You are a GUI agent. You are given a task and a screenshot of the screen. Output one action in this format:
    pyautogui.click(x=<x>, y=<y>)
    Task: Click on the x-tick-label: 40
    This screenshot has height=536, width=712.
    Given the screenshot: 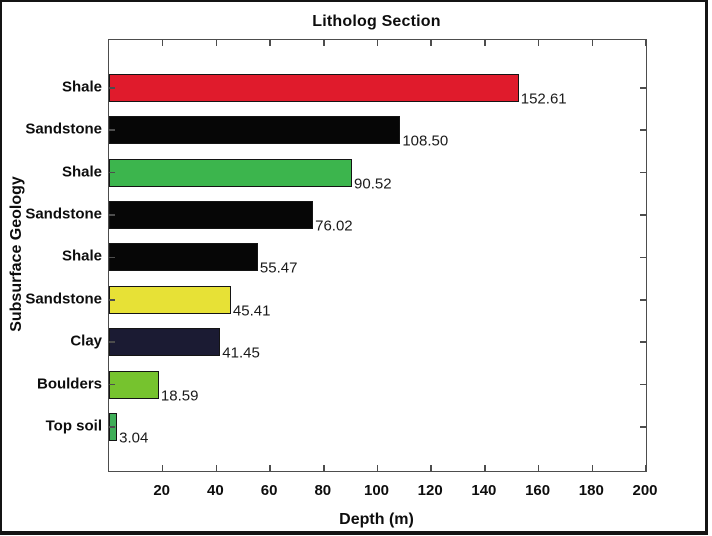 What is the action you would take?
    pyautogui.click(x=215, y=490)
    